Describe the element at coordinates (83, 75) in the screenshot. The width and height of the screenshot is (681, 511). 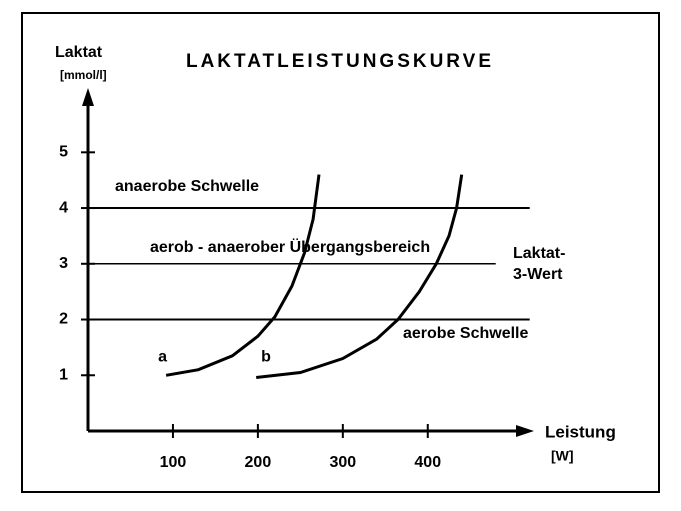
I see `y-axis-unit: [mmol/l]` at that location.